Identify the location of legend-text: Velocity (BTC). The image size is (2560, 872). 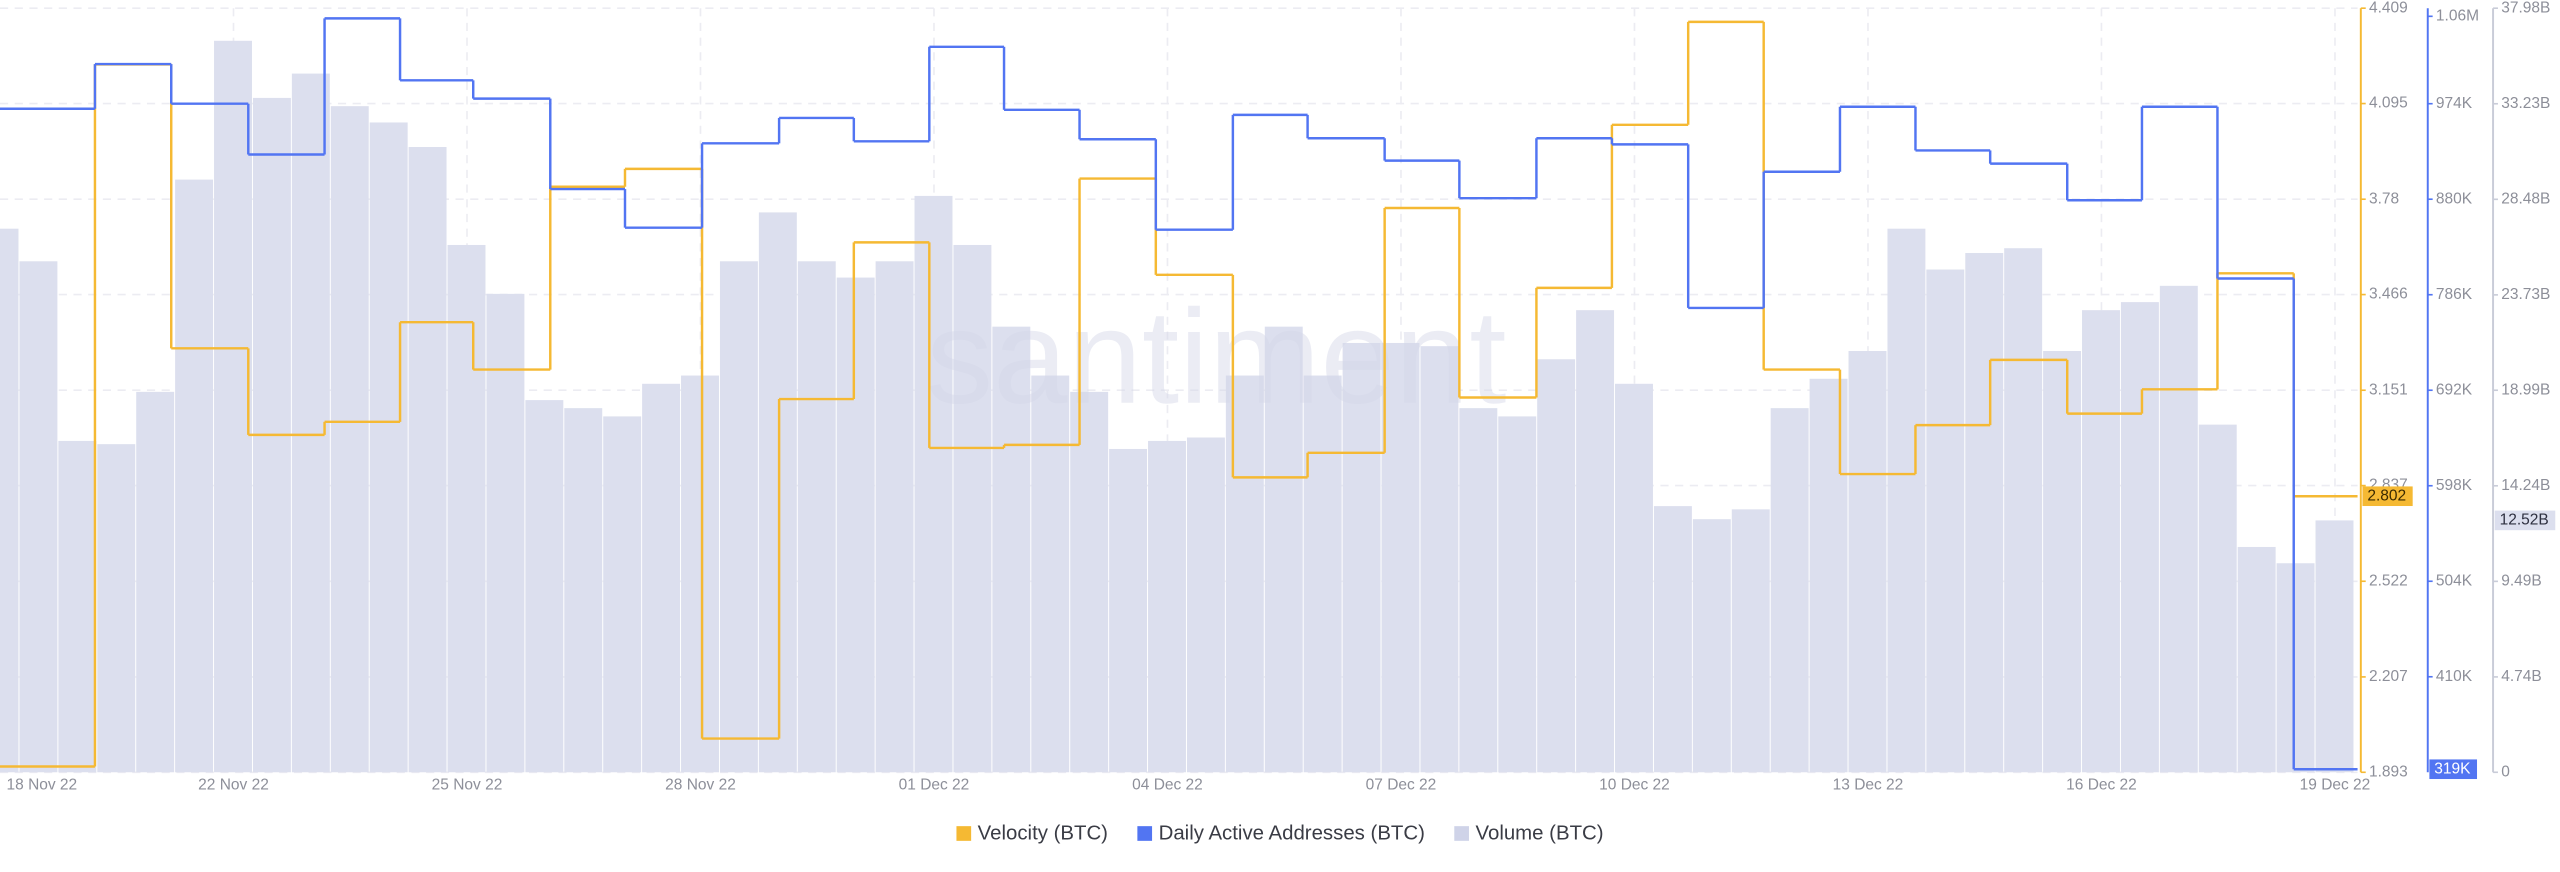
(1043, 834).